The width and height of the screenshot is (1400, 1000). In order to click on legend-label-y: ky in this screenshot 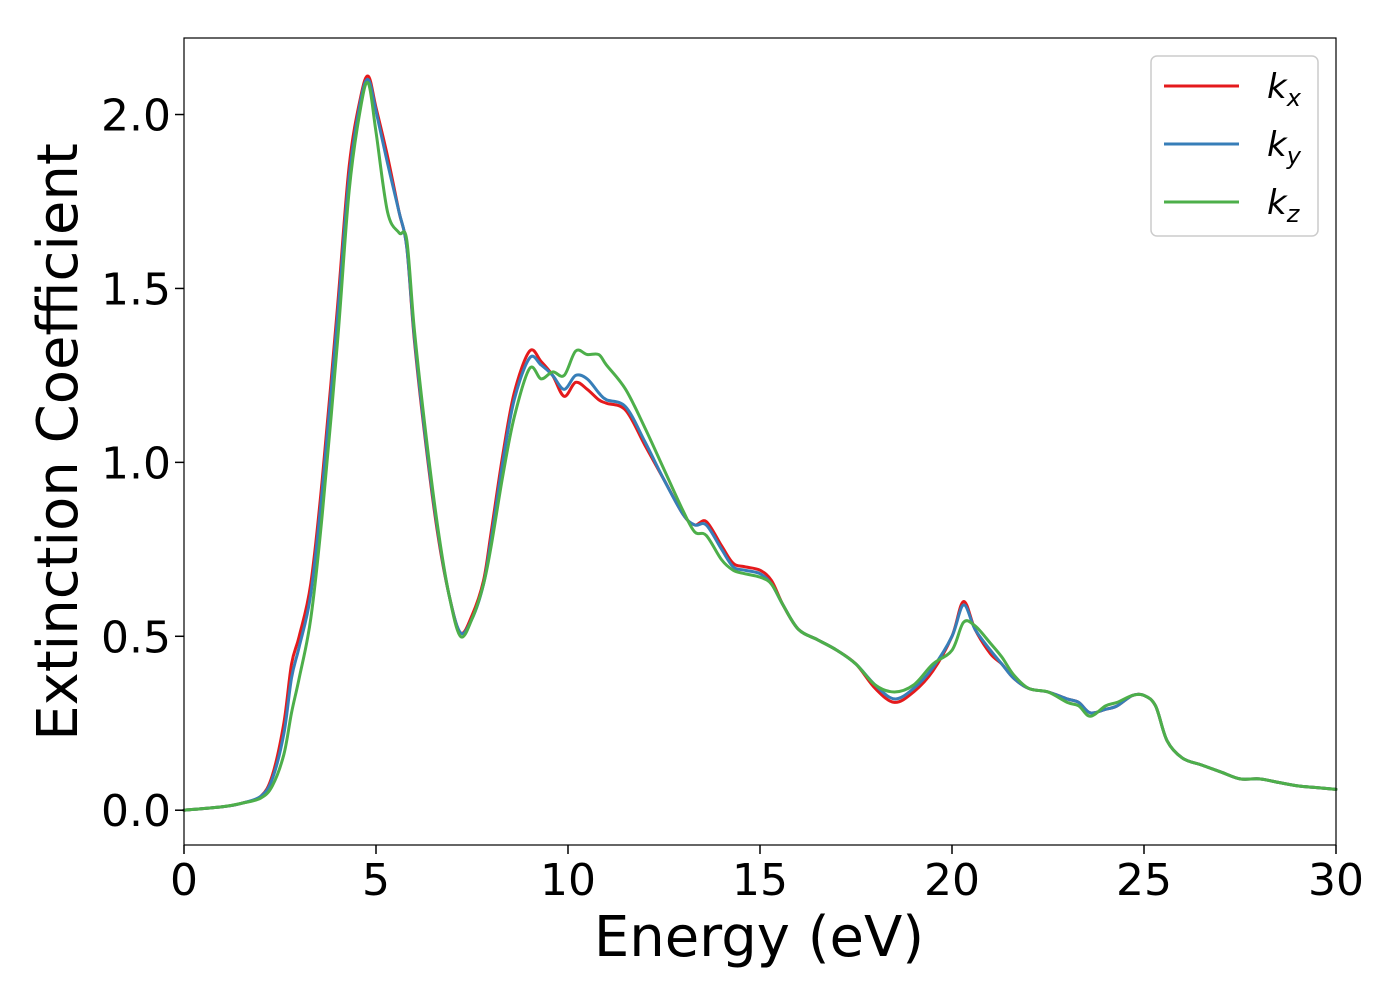, I will do `click(1284, 147)`.